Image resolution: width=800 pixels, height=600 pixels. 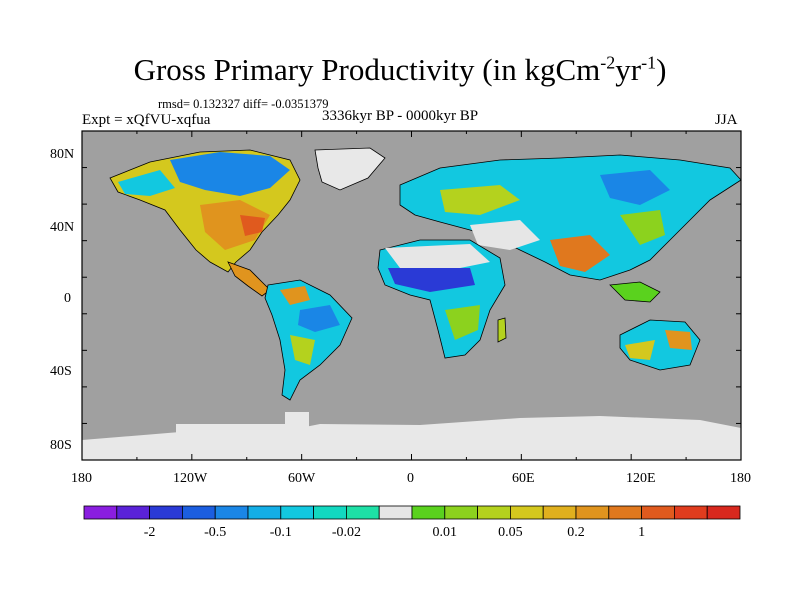 I want to click on colorbar-label: -0.02, so click(x=346, y=532).